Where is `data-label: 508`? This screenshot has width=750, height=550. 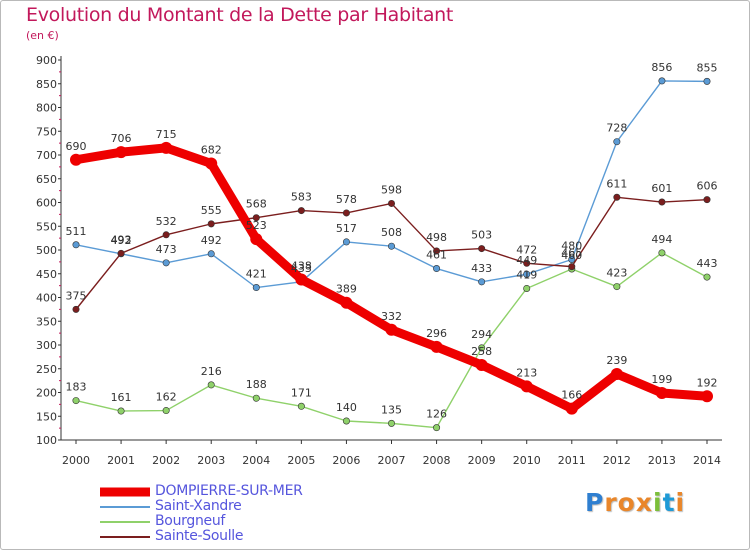 data-label: 508 is located at coordinates (391, 232).